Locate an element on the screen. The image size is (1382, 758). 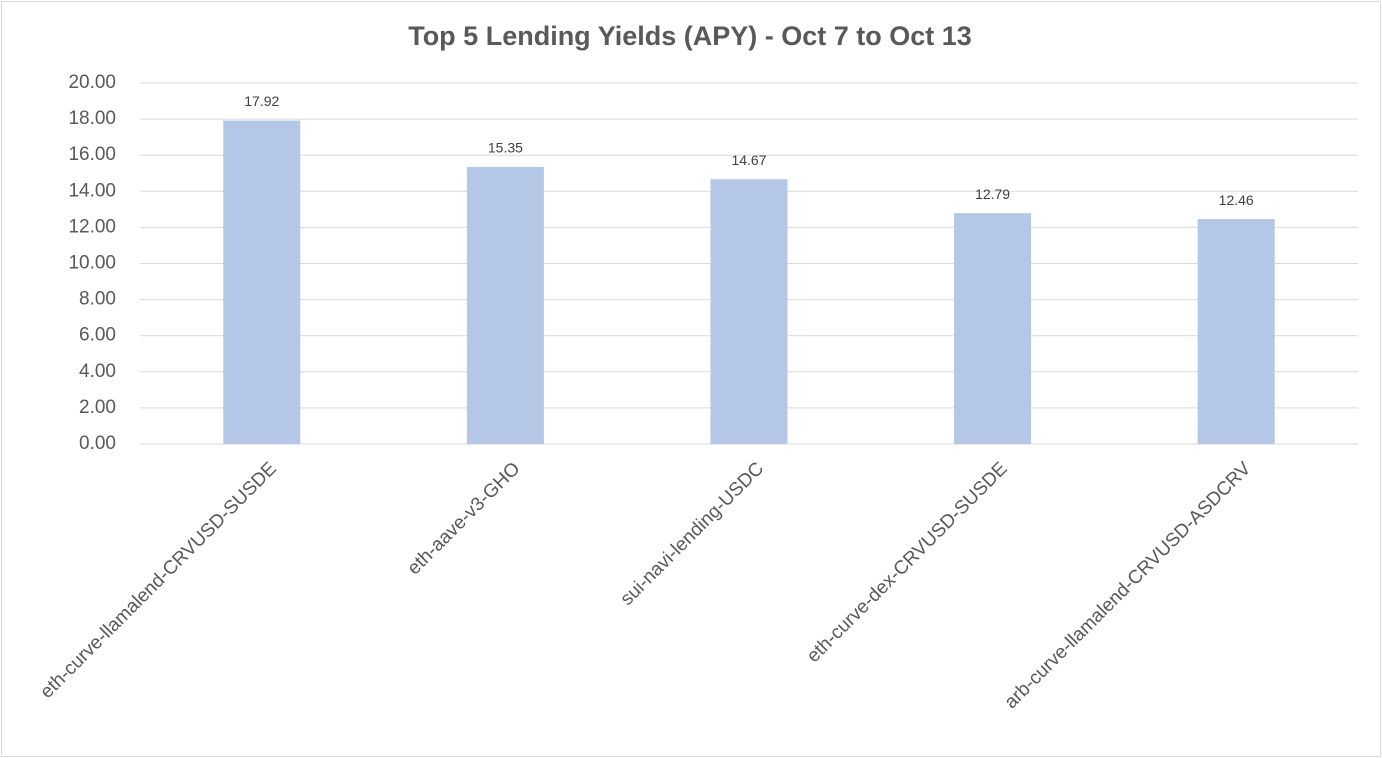
y-tick-label: 14.00 is located at coordinates (92, 190).